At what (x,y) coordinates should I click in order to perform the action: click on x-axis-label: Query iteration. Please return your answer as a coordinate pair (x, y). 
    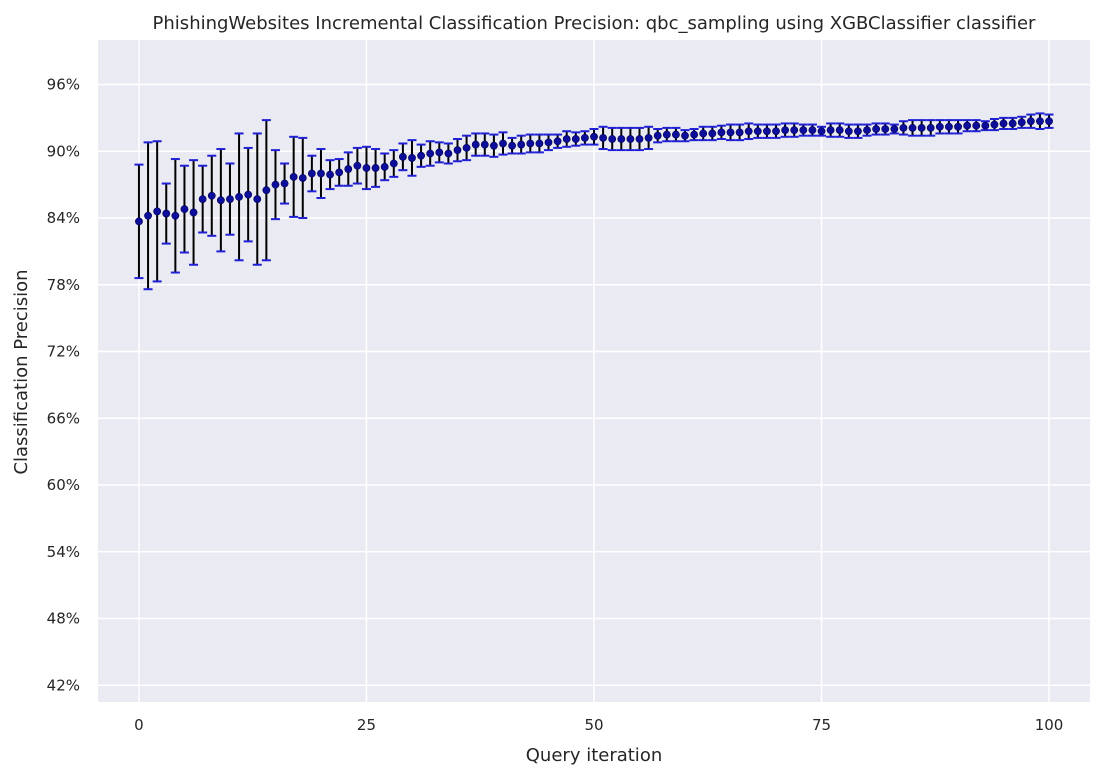
    Looking at the image, I should click on (594, 755).